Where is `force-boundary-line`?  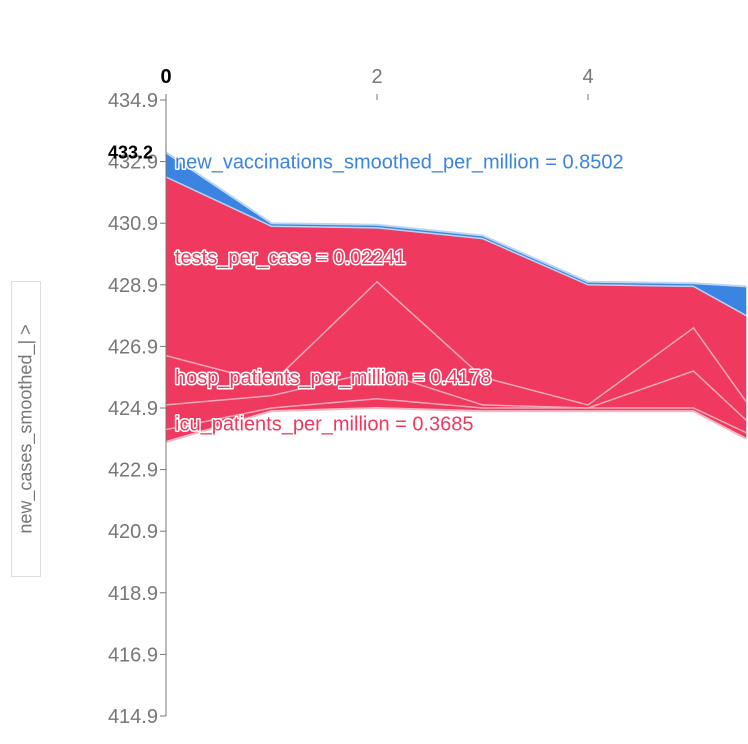 force-boundary-line is located at coordinates (456, 246).